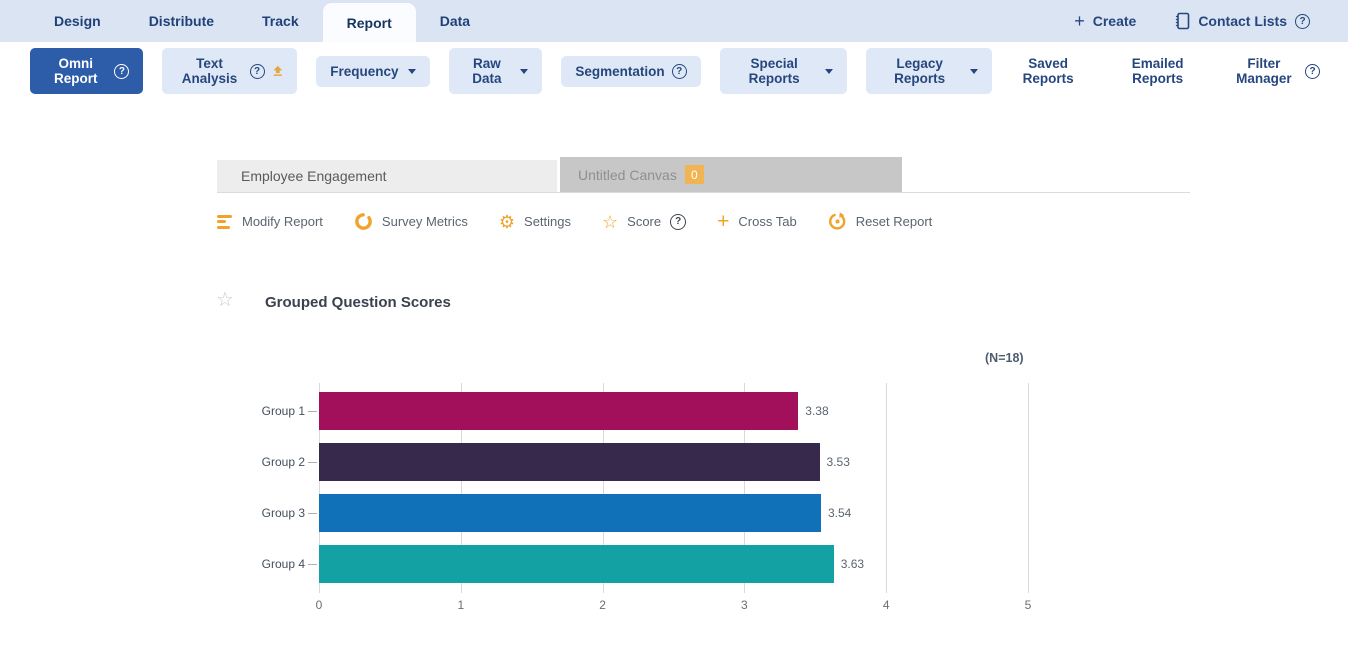  Describe the element at coordinates (364, 71) in the screenshot. I see `frequency-label: Frequency` at that location.